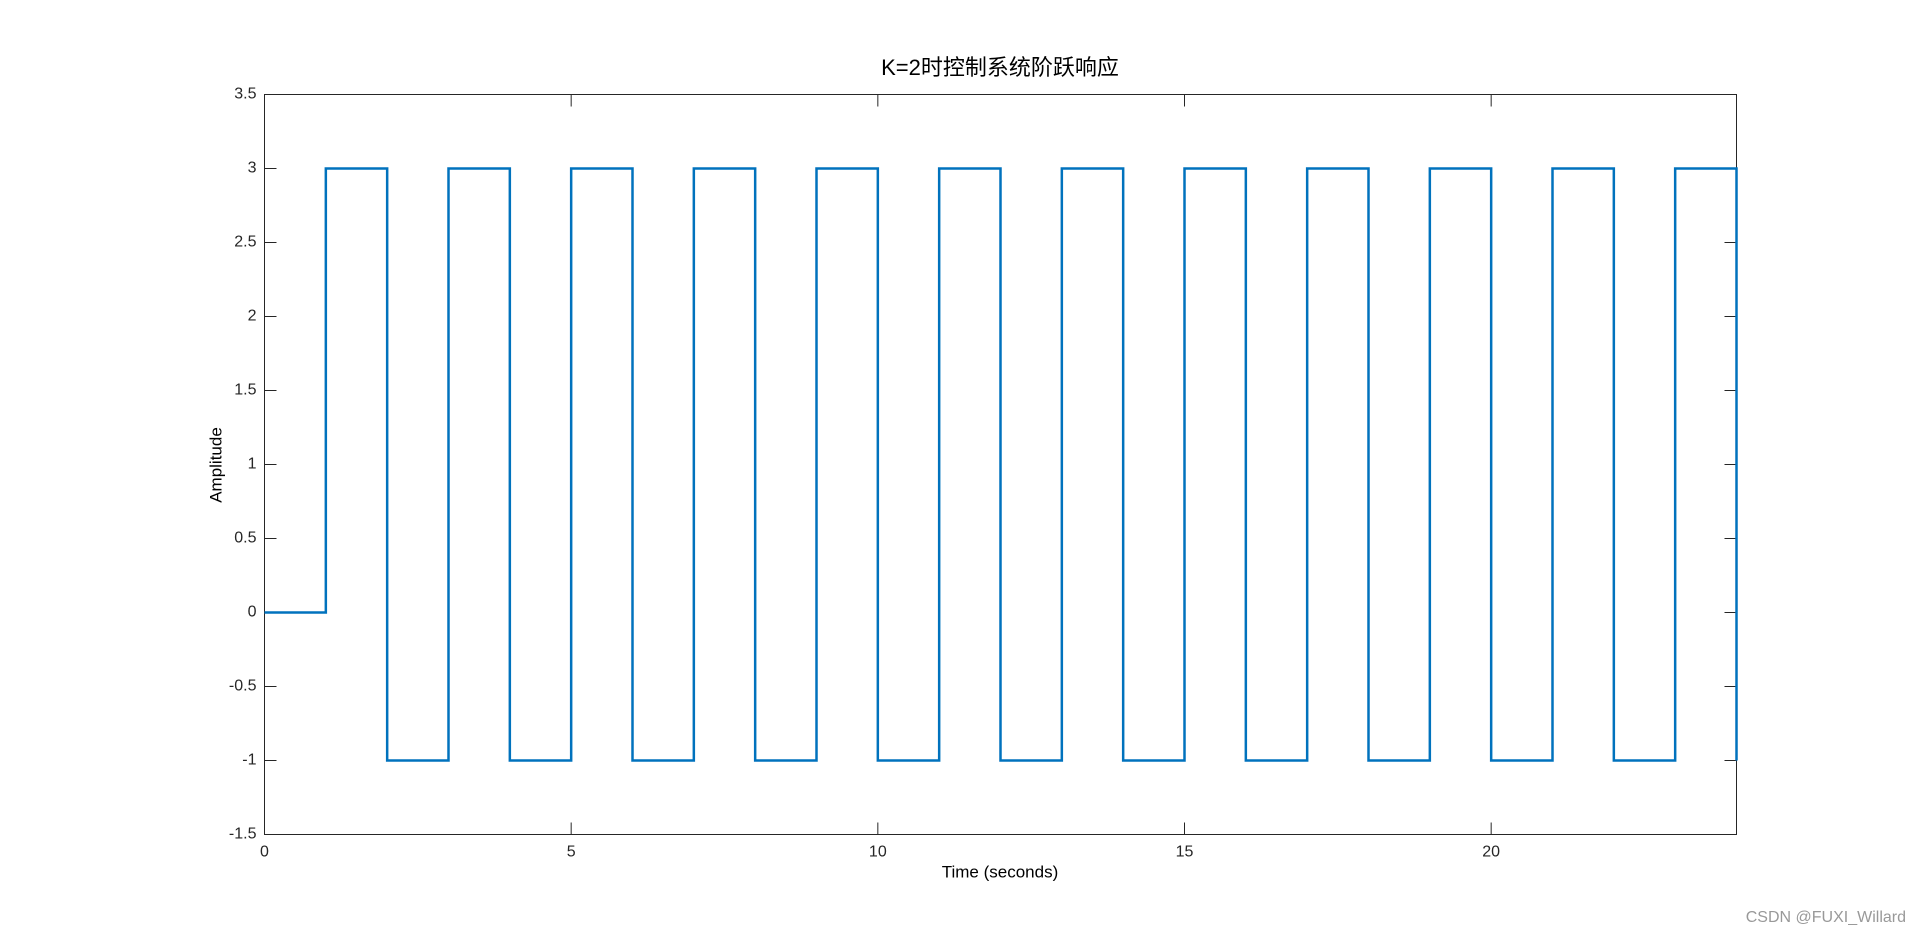 The width and height of the screenshot is (1920, 937). I want to click on x-tick-label: 15, so click(1185, 852).